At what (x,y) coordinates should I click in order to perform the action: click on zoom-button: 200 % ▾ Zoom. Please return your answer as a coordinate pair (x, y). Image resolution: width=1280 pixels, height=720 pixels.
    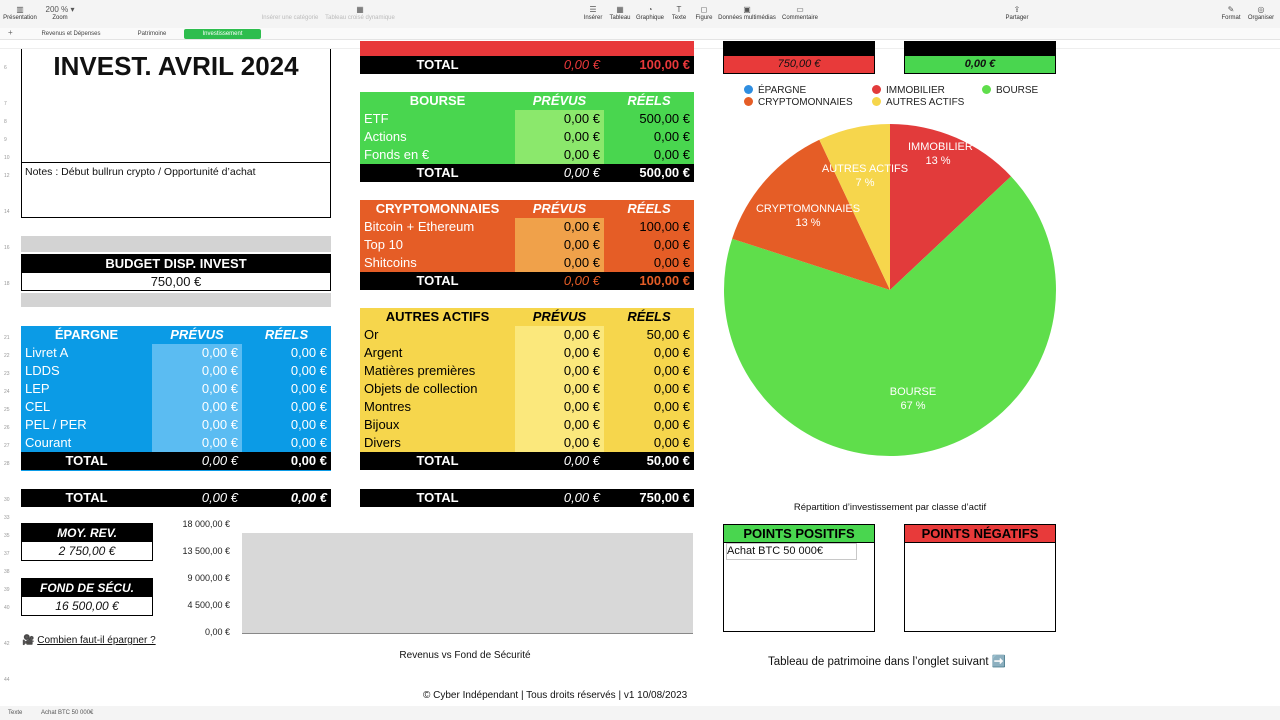
    Looking at the image, I should click on (60, 12).